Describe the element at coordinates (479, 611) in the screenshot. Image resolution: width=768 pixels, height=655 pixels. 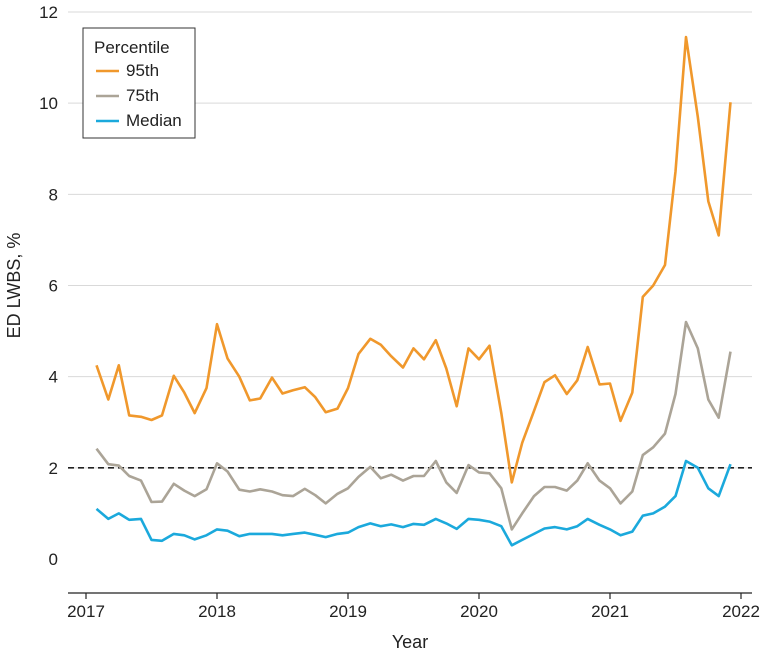
I see `x-tick-label: 2020` at that location.